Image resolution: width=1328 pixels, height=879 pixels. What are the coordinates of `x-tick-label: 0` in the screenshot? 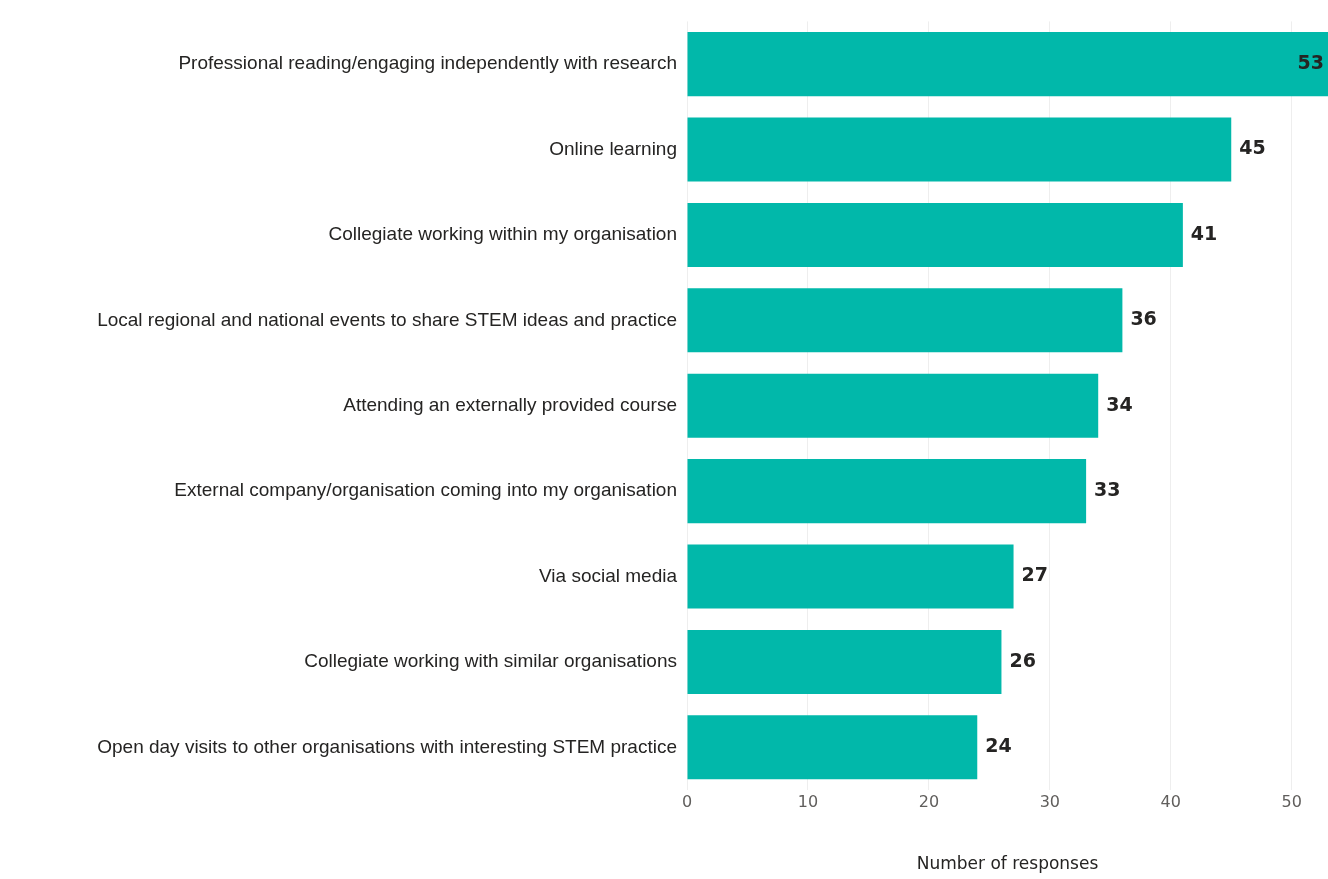 It's located at (687, 801).